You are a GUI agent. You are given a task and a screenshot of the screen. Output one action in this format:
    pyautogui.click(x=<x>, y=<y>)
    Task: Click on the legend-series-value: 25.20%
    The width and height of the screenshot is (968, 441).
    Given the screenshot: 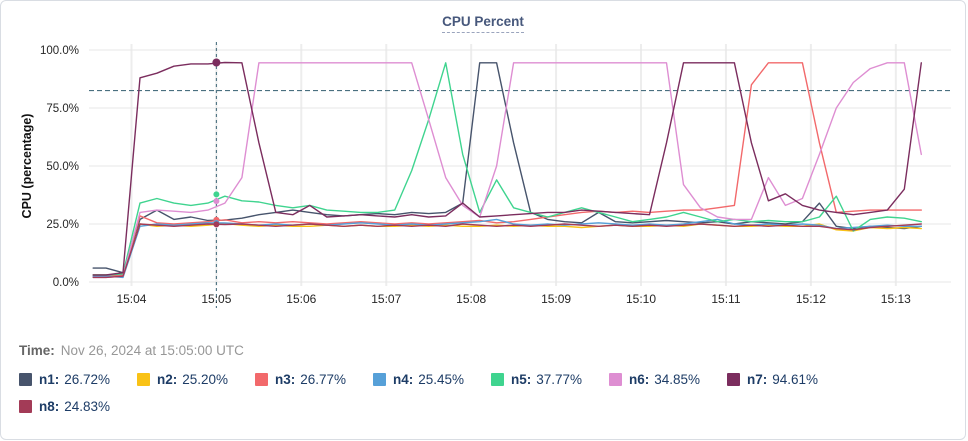 What is the action you would take?
    pyautogui.click(x=205, y=379)
    